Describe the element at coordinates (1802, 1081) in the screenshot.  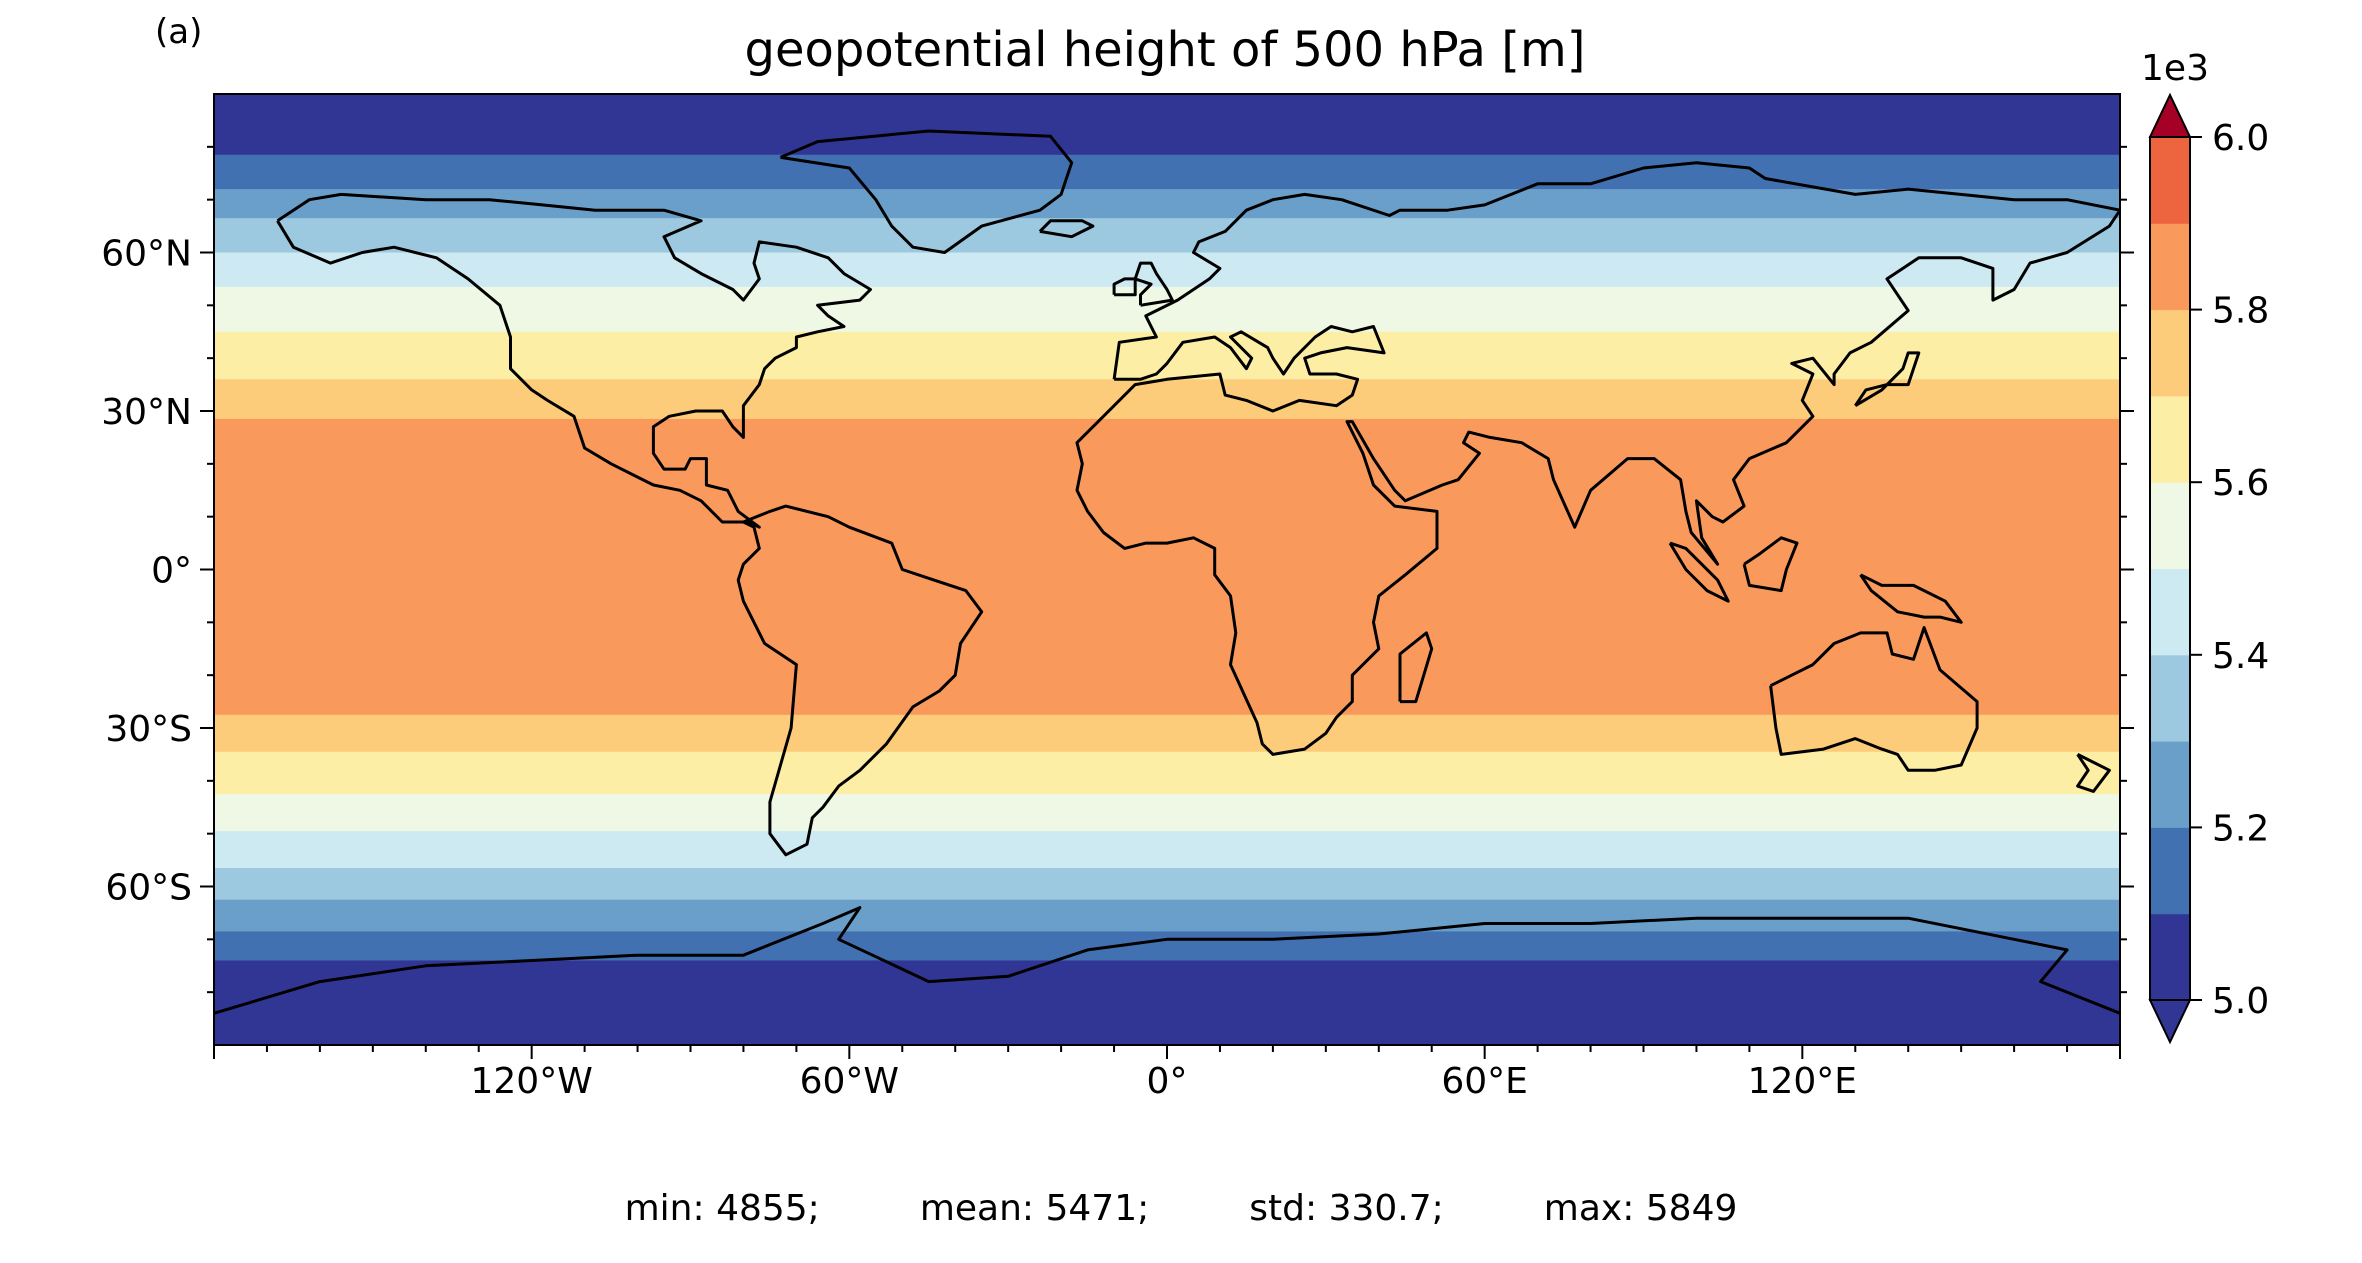
I see `x-tick-label: 120°E` at that location.